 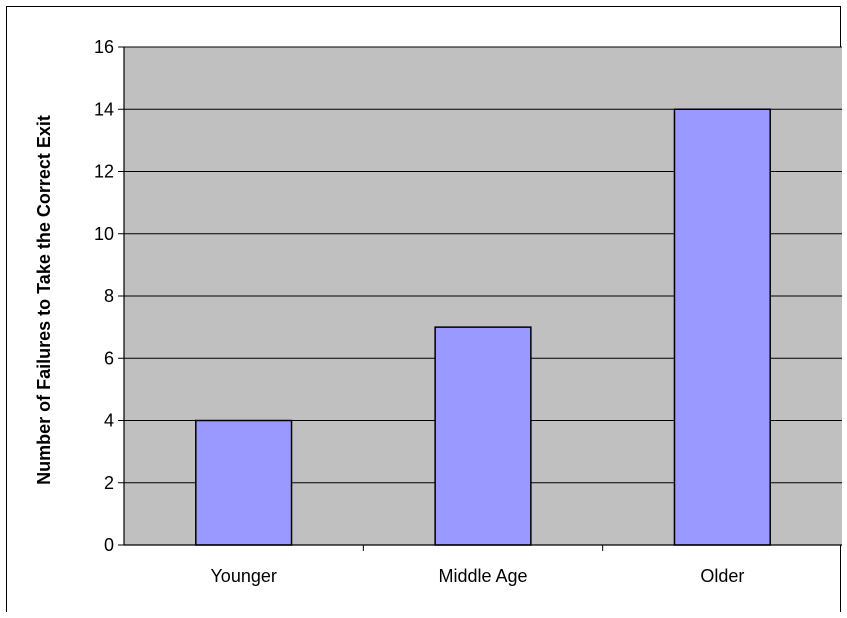 What do you see at coordinates (104, 109) in the screenshot?
I see `y-tick-label: 14` at bounding box center [104, 109].